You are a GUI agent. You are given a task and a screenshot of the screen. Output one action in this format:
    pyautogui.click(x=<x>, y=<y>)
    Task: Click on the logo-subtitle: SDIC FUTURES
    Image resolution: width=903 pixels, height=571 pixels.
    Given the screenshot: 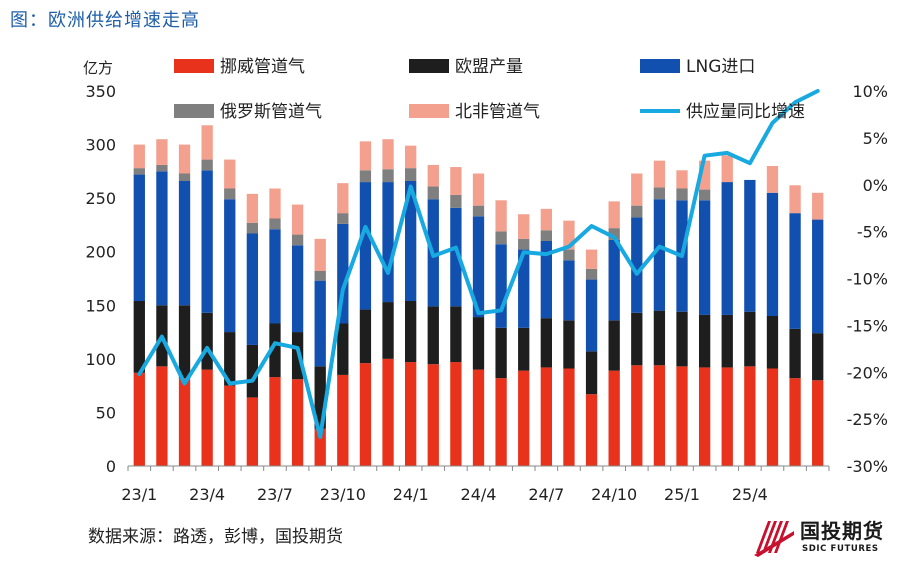 What is the action you would take?
    pyautogui.click(x=840, y=549)
    